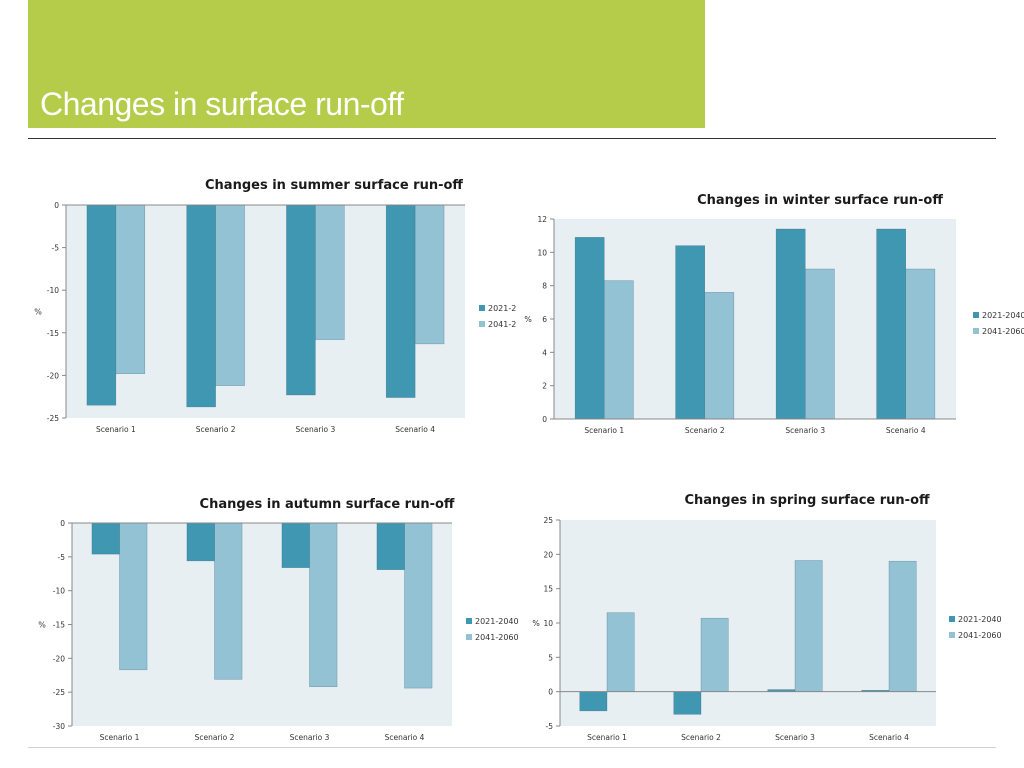  Describe the element at coordinates (502, 308) in the screenshot. I see `legend-label: 2021-2` at that location.